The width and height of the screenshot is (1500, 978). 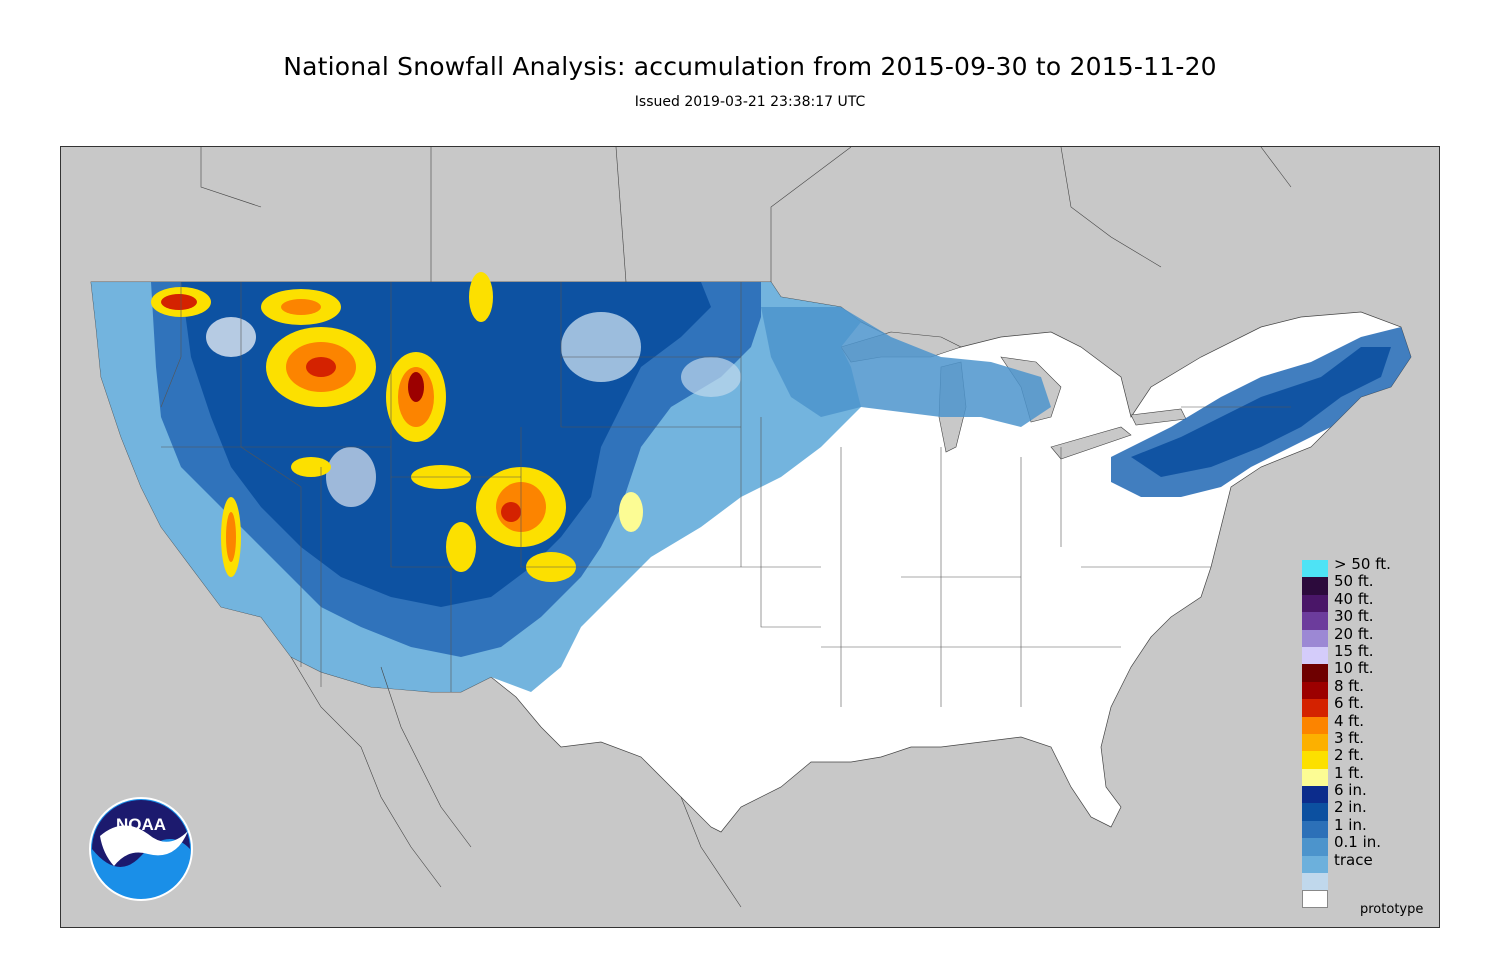 What do you see at coordinates (1392, 909) in the screenshot?
I see `prototype-note: prototype` at bounding box center [1392, 909].